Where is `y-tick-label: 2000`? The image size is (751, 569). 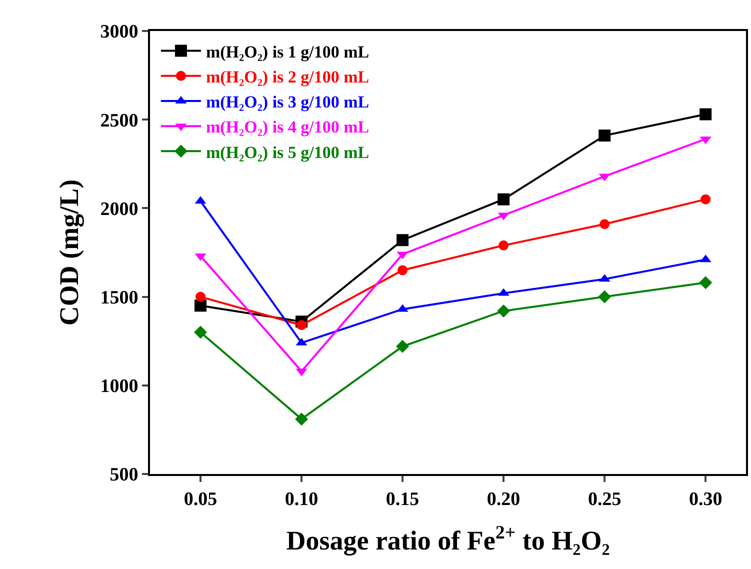
y-tick-label: 2000 is located at coordinates (119, 209).